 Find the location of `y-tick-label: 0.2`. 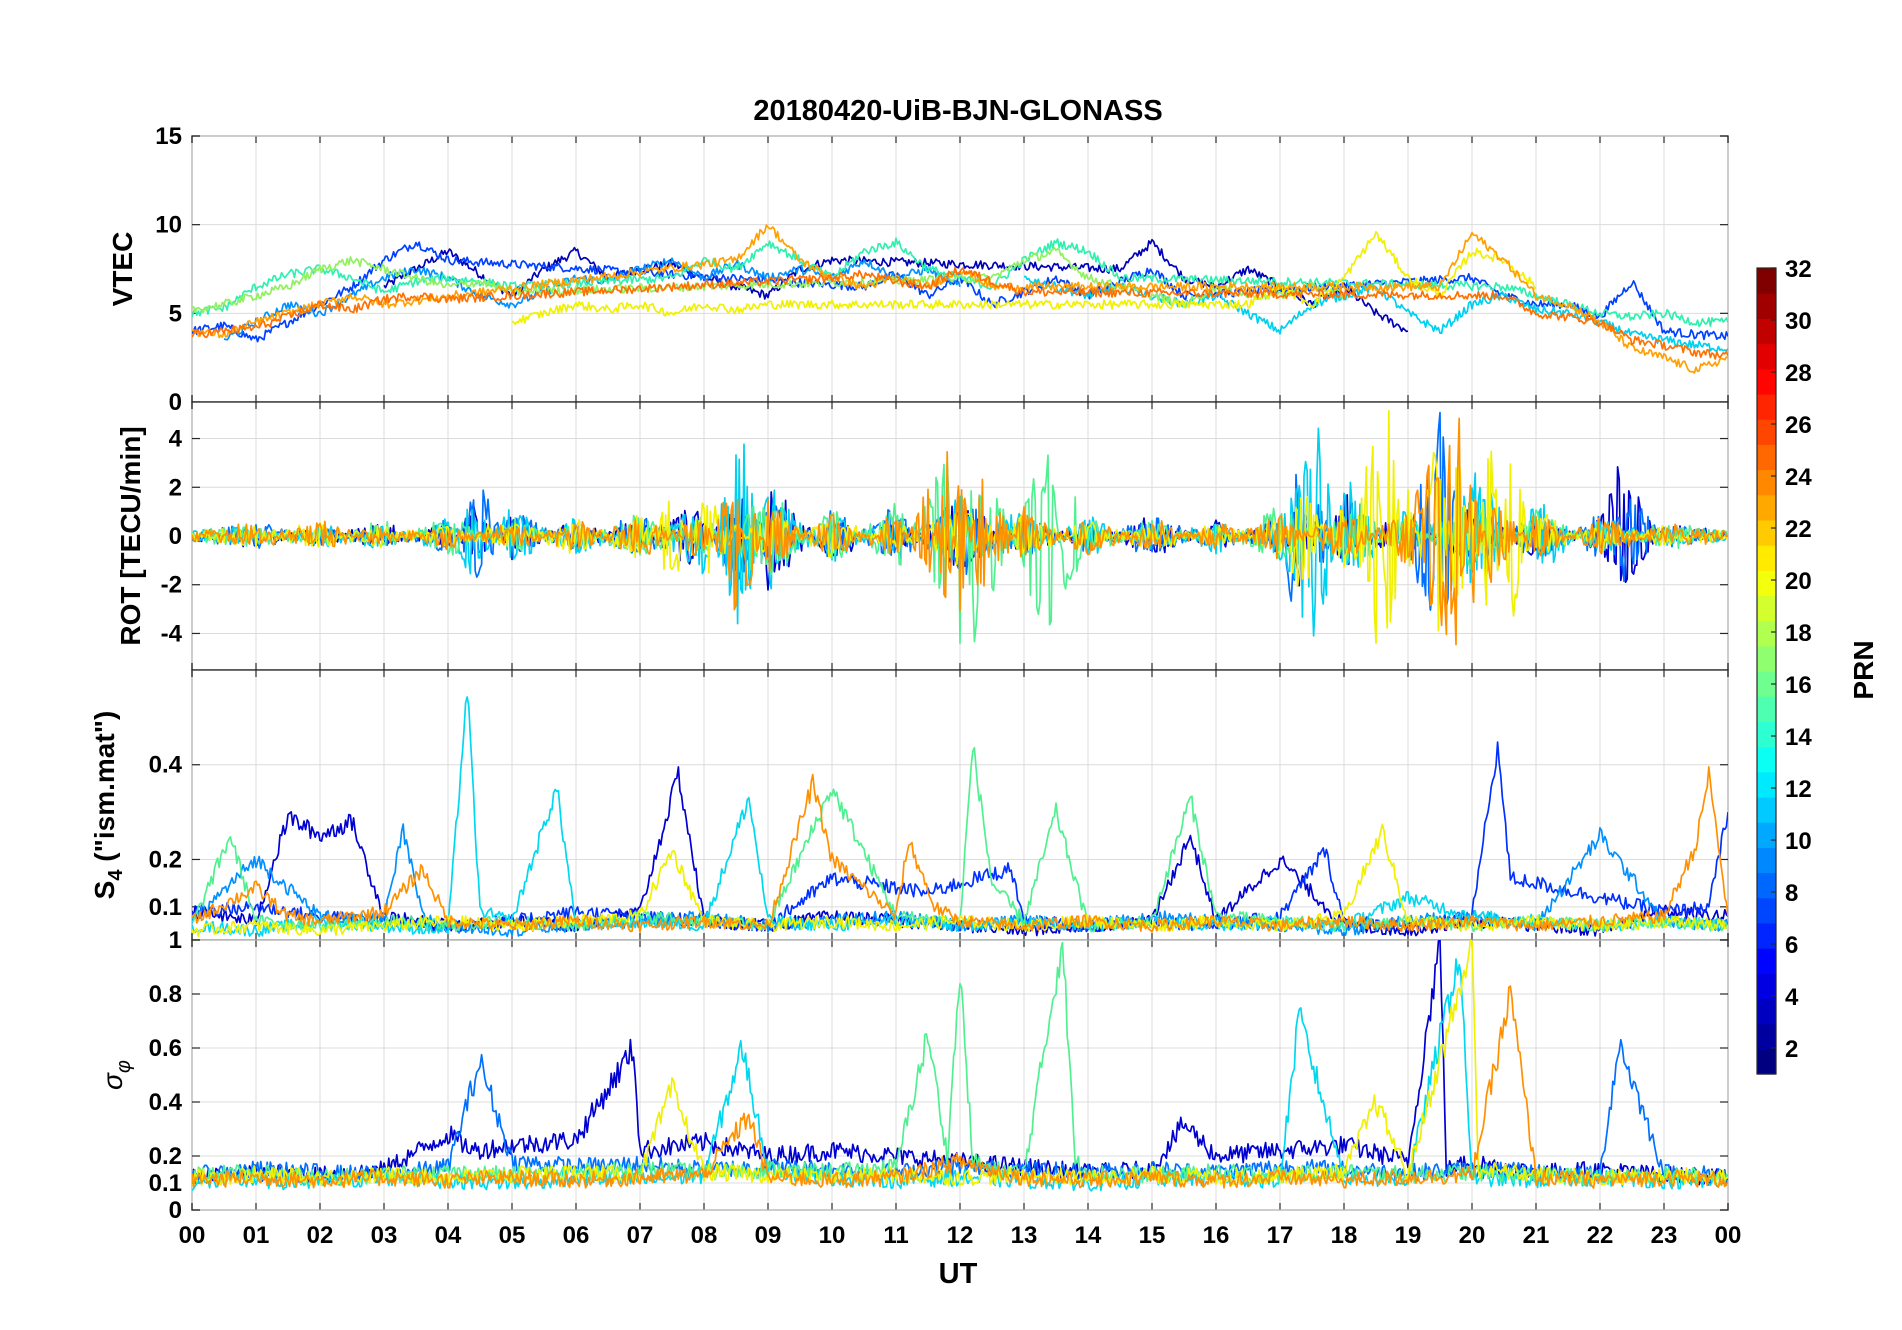

y-tick-label: 0.2 is located at coordinates (165, 859).